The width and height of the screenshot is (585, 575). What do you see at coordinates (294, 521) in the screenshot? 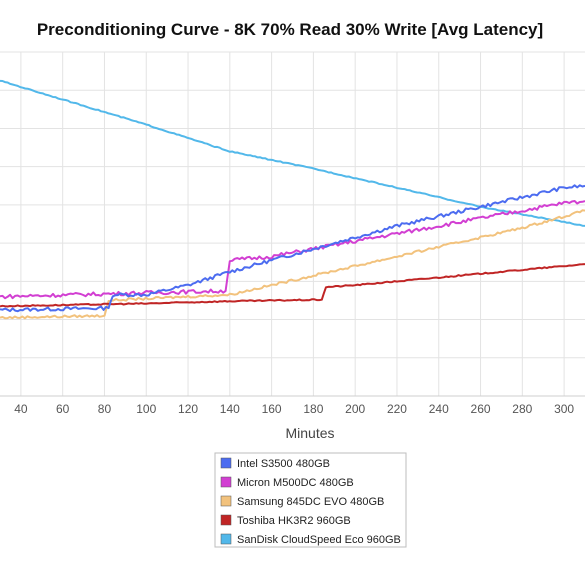
I see `legend-label-3: Toshiba HK3R2 960GB` at bounding box center [294, 521].